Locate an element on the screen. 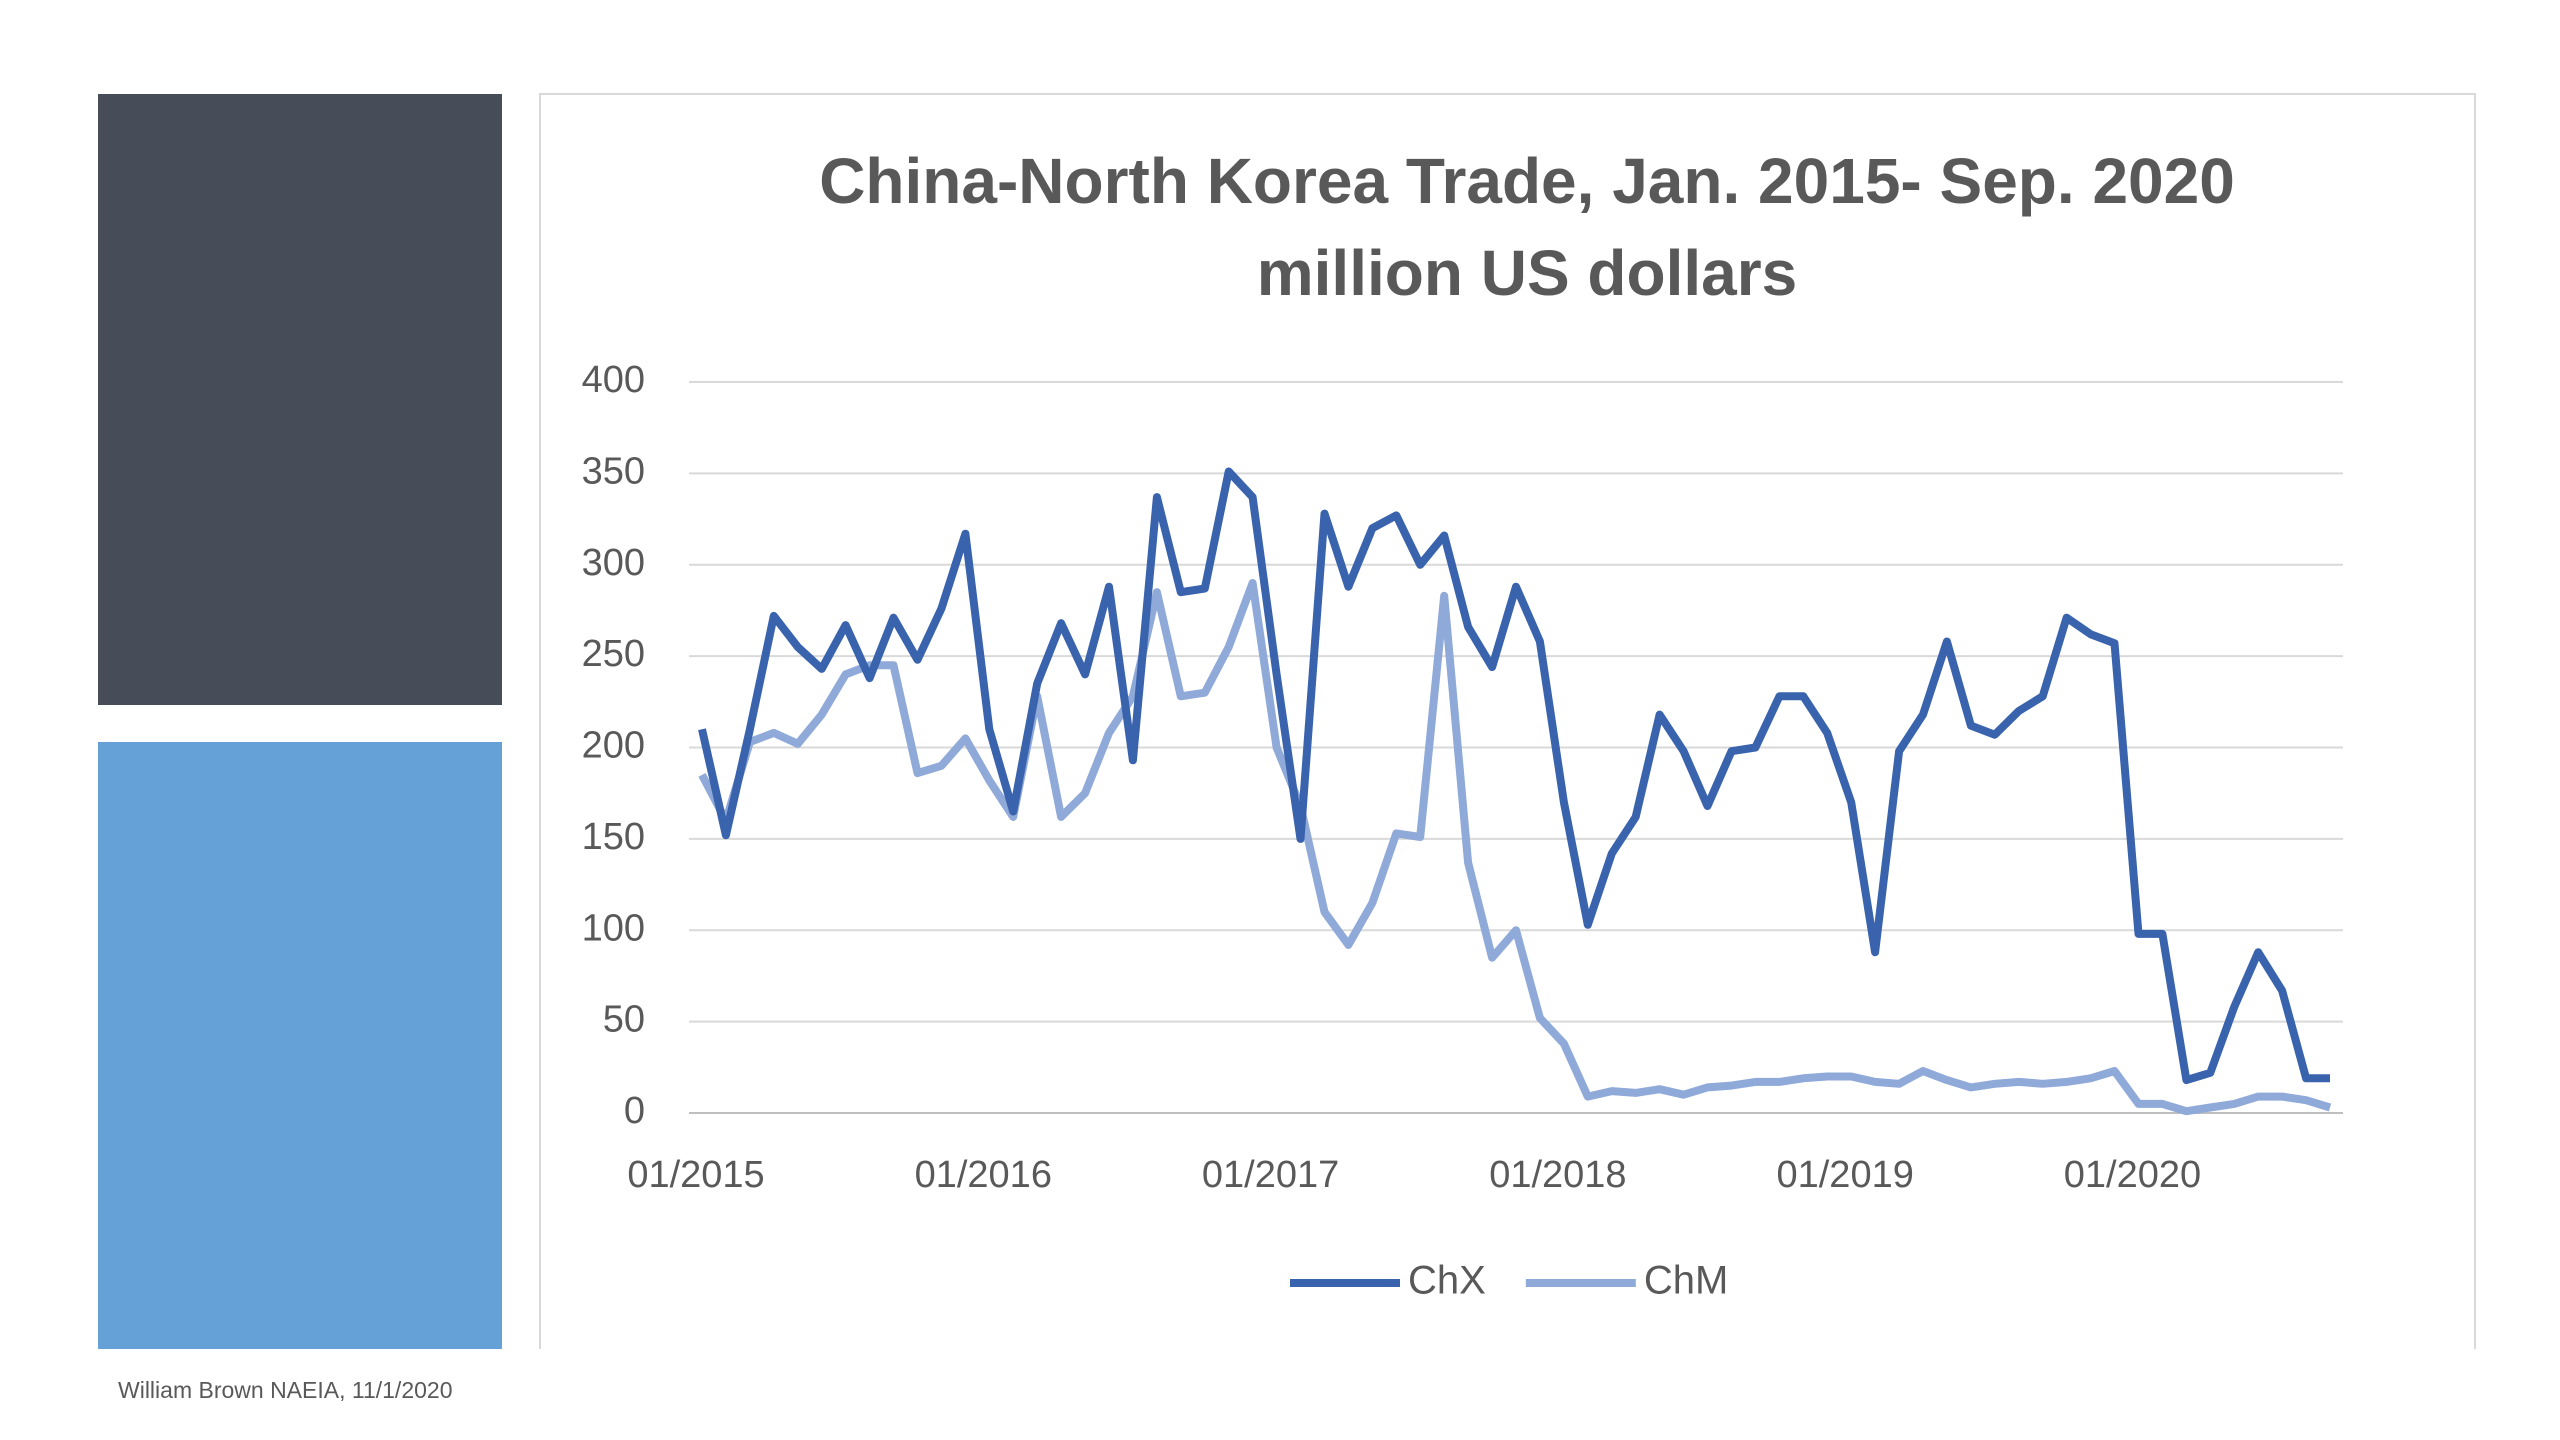 The height and width of the screenshot is (1440, 2560). source-note: William Brown NAEIA, 11/1/2020 is located at coordinates (285, 1390).